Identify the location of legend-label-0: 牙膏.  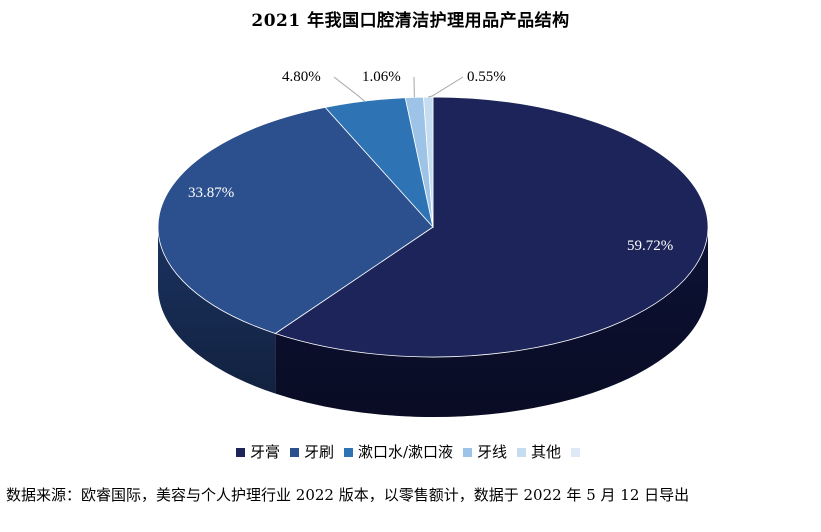
(264, 452).